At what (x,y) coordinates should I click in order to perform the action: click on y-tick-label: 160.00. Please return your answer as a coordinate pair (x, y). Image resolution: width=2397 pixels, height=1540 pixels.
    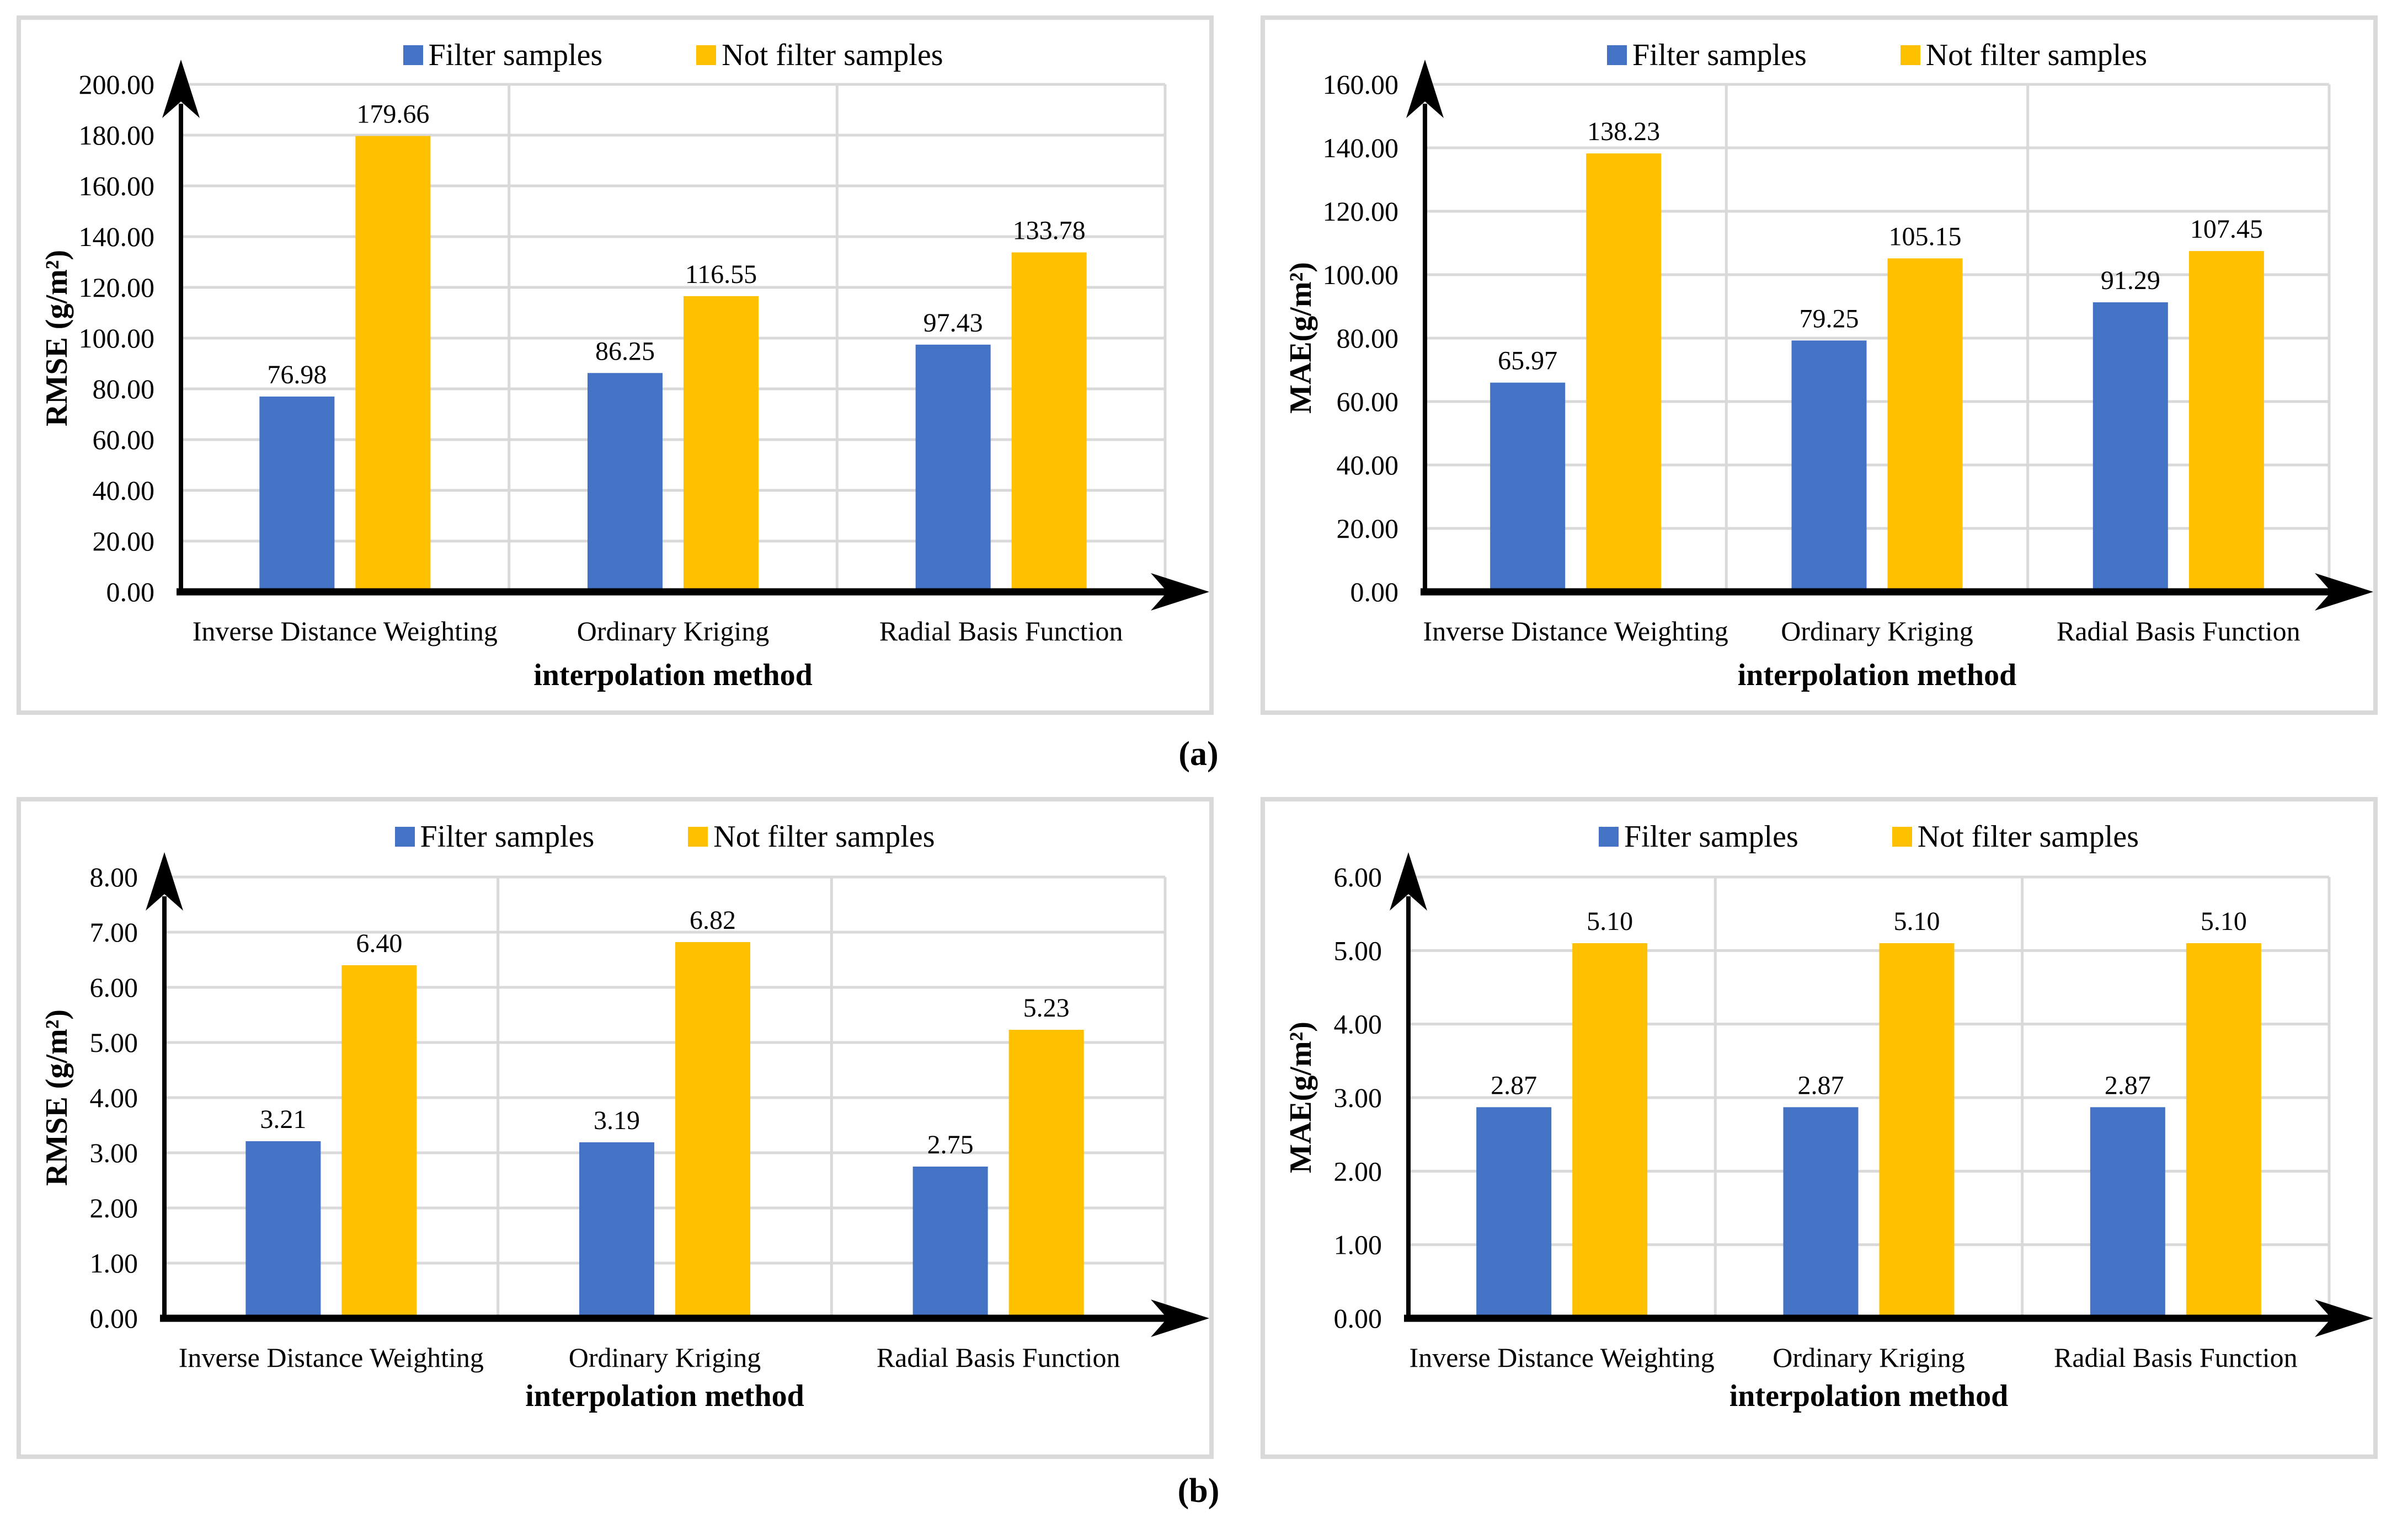
    Looking at the image, I should click on (1361, 84).